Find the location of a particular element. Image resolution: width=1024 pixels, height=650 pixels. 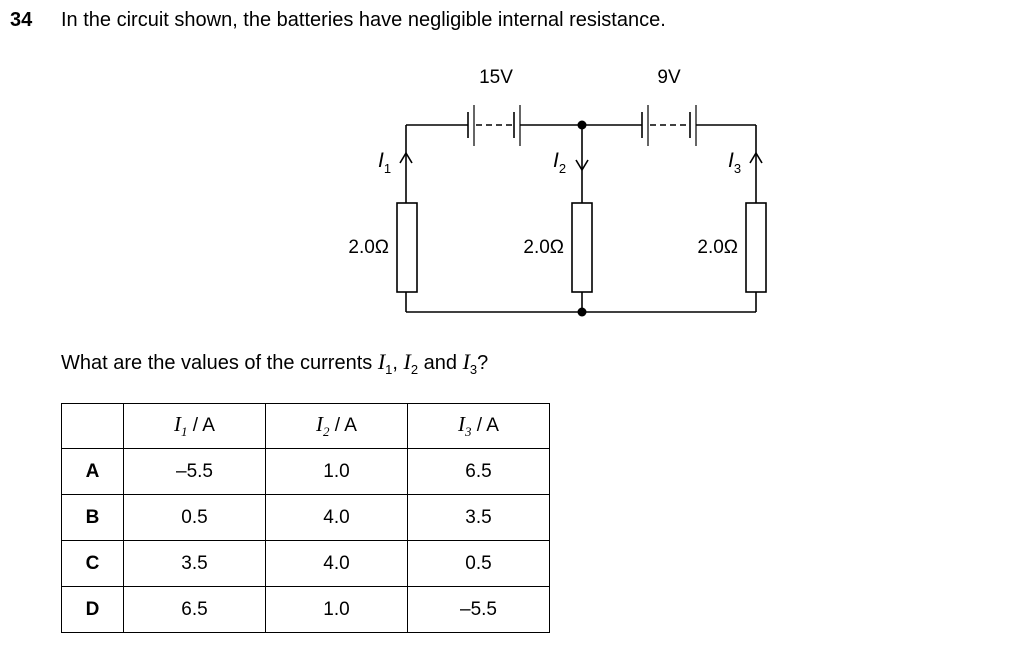

cell-i1: 0.5 is located at coordinates (194, 517).